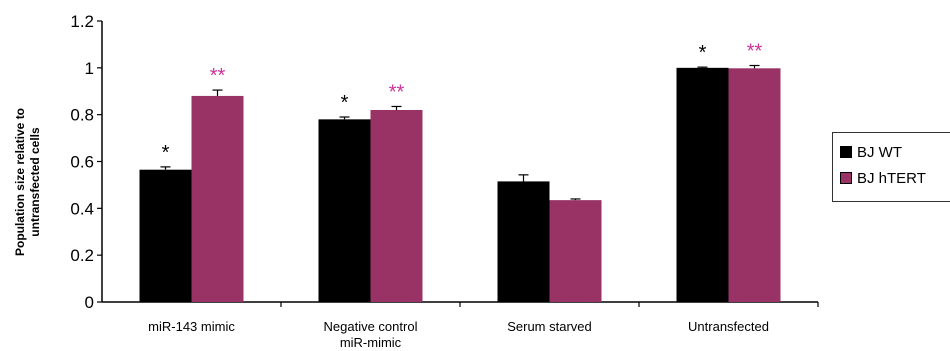 Image resolution: width=950 pixels, height=351 pixels. Describe the element at coordinates (35, 182) in the screenshot. I see `y-axis-label-line-2: untransfected cells` at that location.